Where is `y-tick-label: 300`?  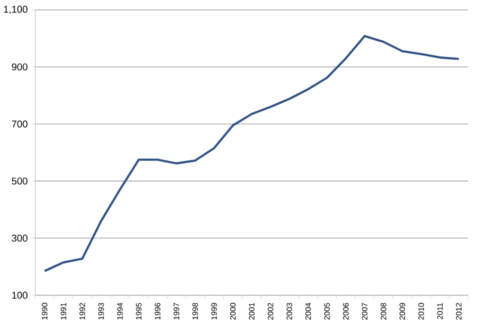 y-tick-label: 300 is located at coordinates (20, 238).